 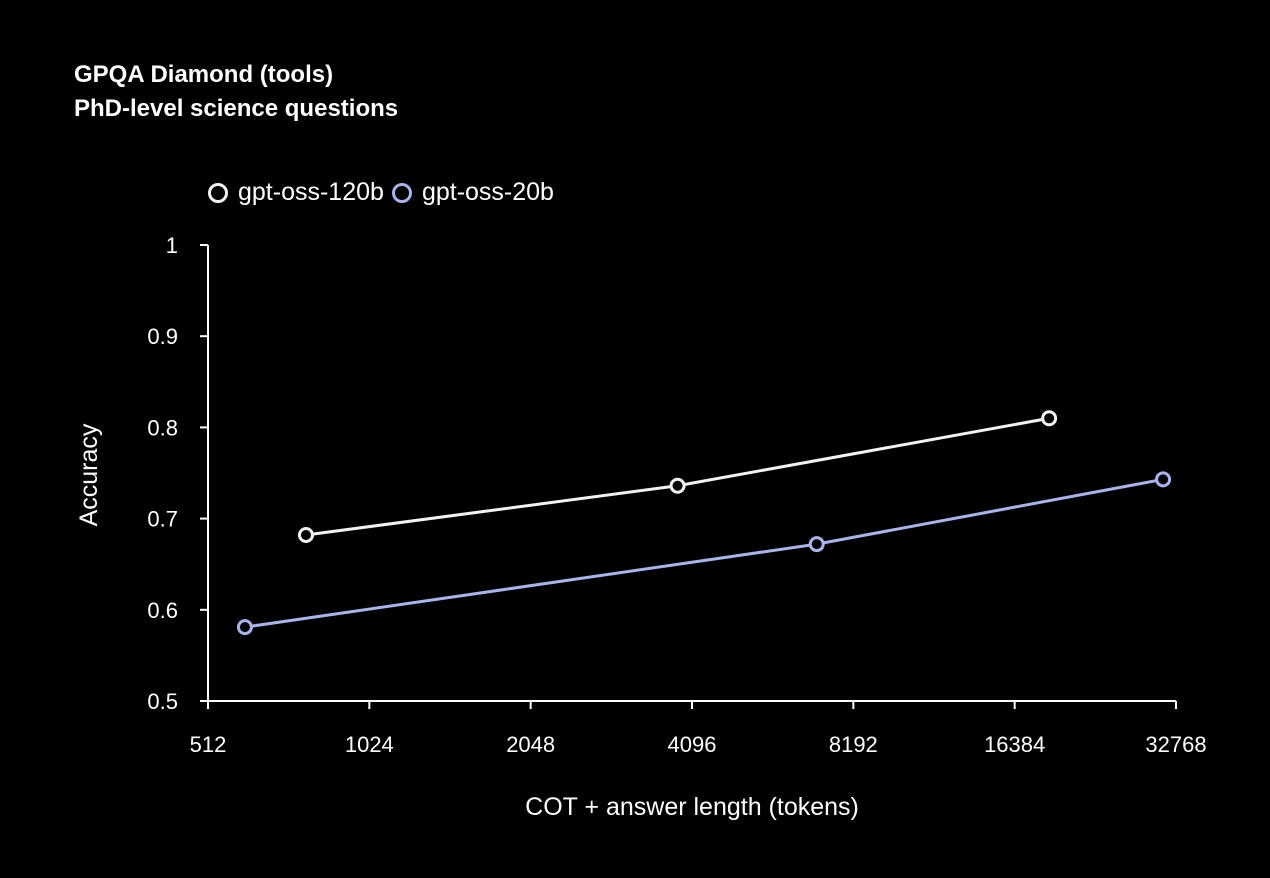 What do you see at coordinates (385, 192) in the screenshot?
I see `legend: gpt-oss-120b gpt-oss-20b` at bounding box center [385, 192].